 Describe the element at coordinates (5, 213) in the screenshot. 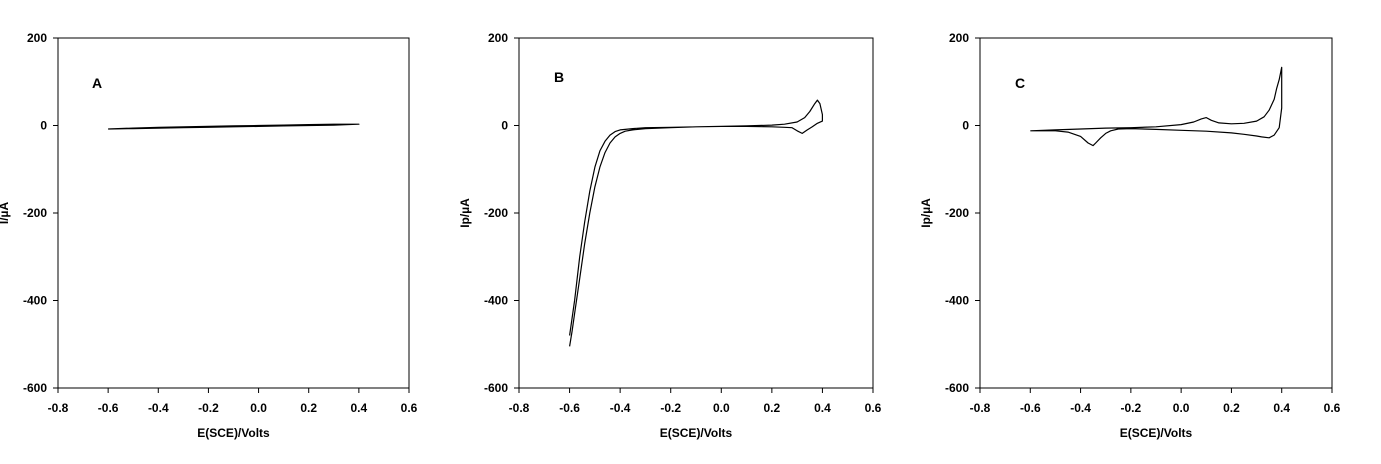

I see `y-axis-title: I/µA` at that location.